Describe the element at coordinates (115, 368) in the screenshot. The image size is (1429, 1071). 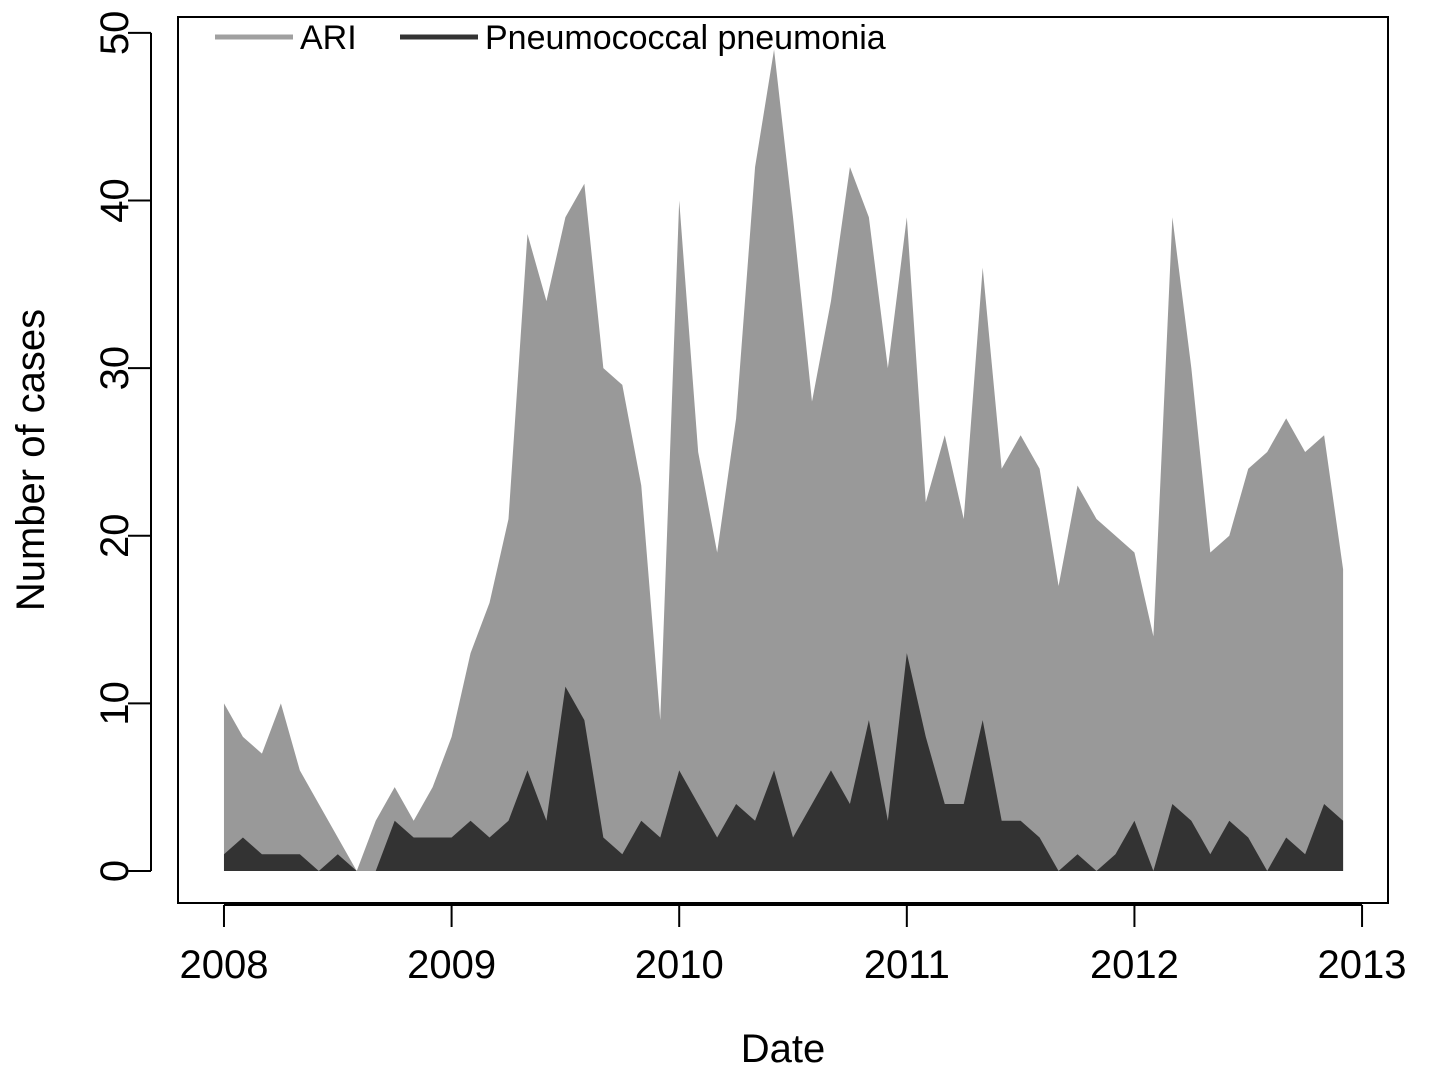
I see `y-tick-label: 30` at that location.